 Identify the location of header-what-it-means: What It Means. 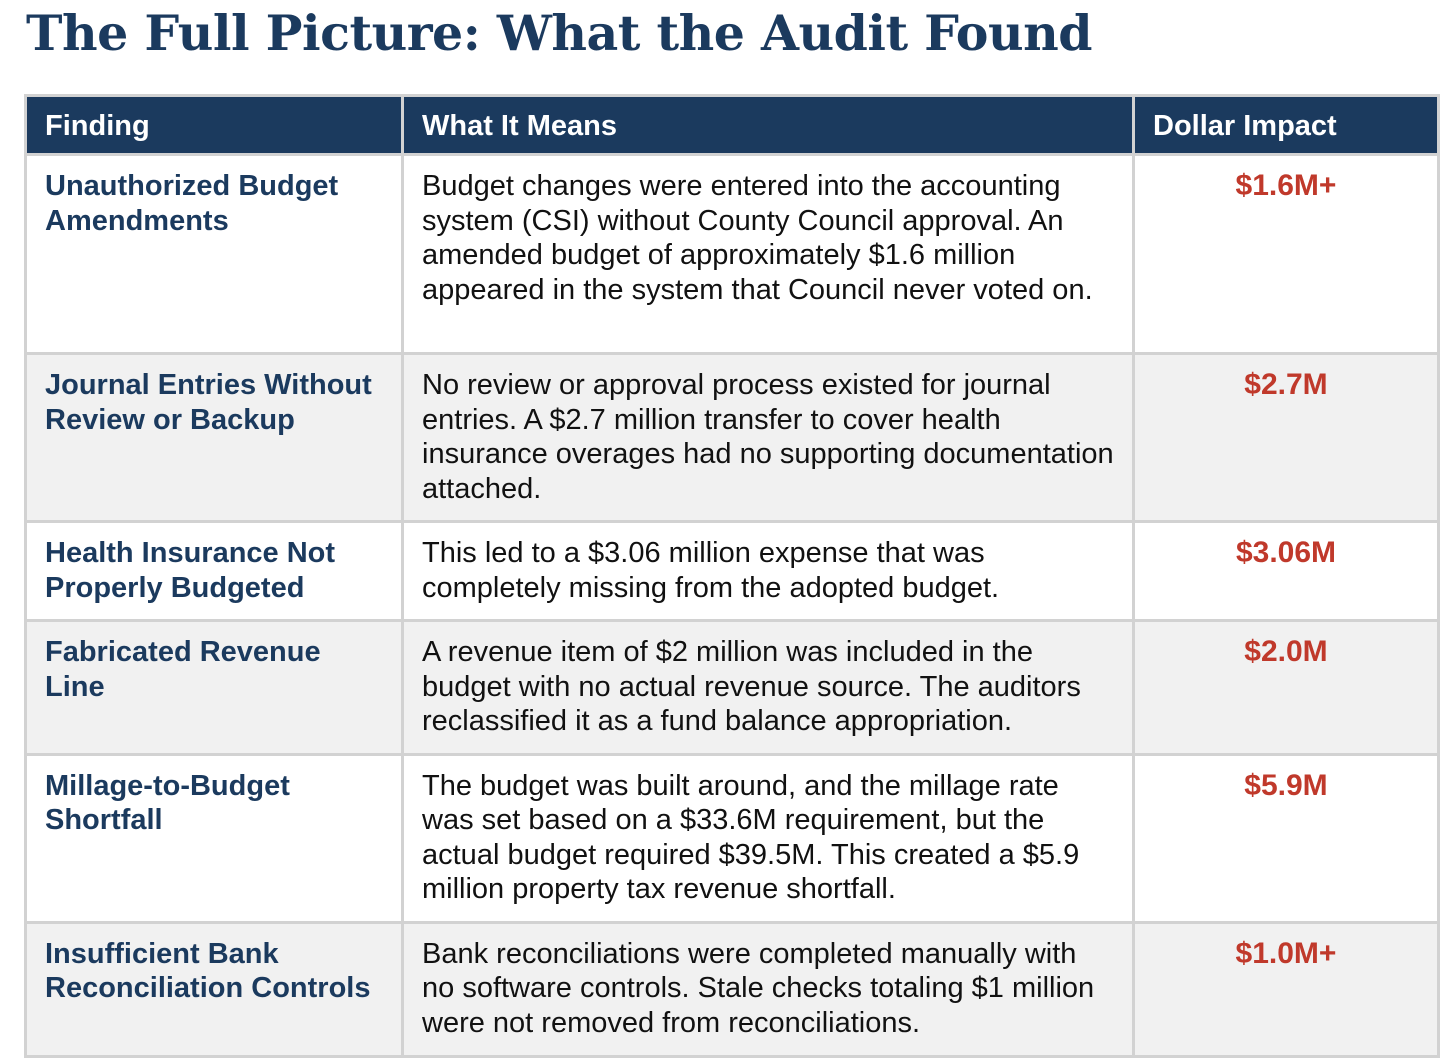
(768, 125).